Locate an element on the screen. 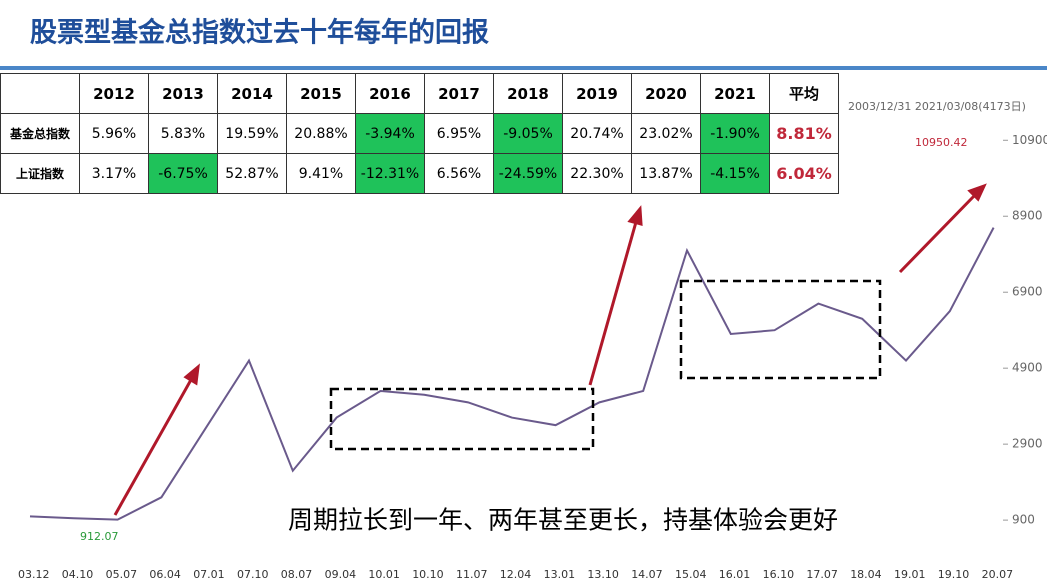 Image resolution: width=1047 pixels, height=584 pixels. table-cell: 20.88% is located at coordinates (321, 133).